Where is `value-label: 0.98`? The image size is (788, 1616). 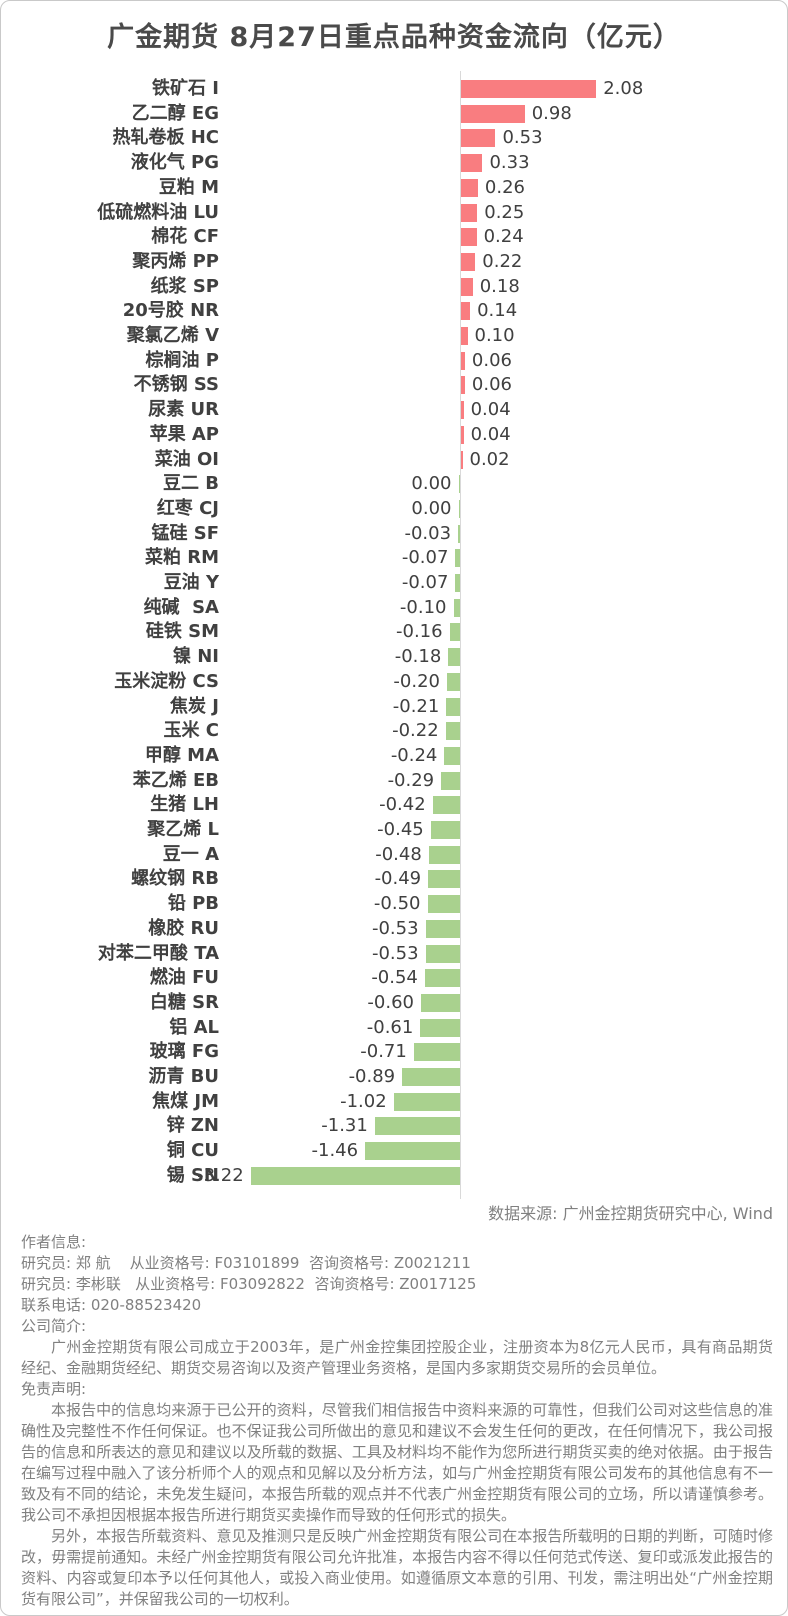
value-label: 0.98 is located at coordinates (551, 113).